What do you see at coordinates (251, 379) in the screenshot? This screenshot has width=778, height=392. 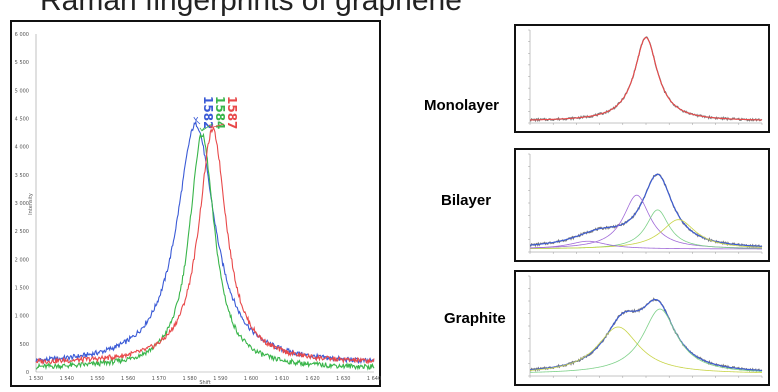 I see `main-x-tick-label: 1 600` at bounding box center [251, 379].